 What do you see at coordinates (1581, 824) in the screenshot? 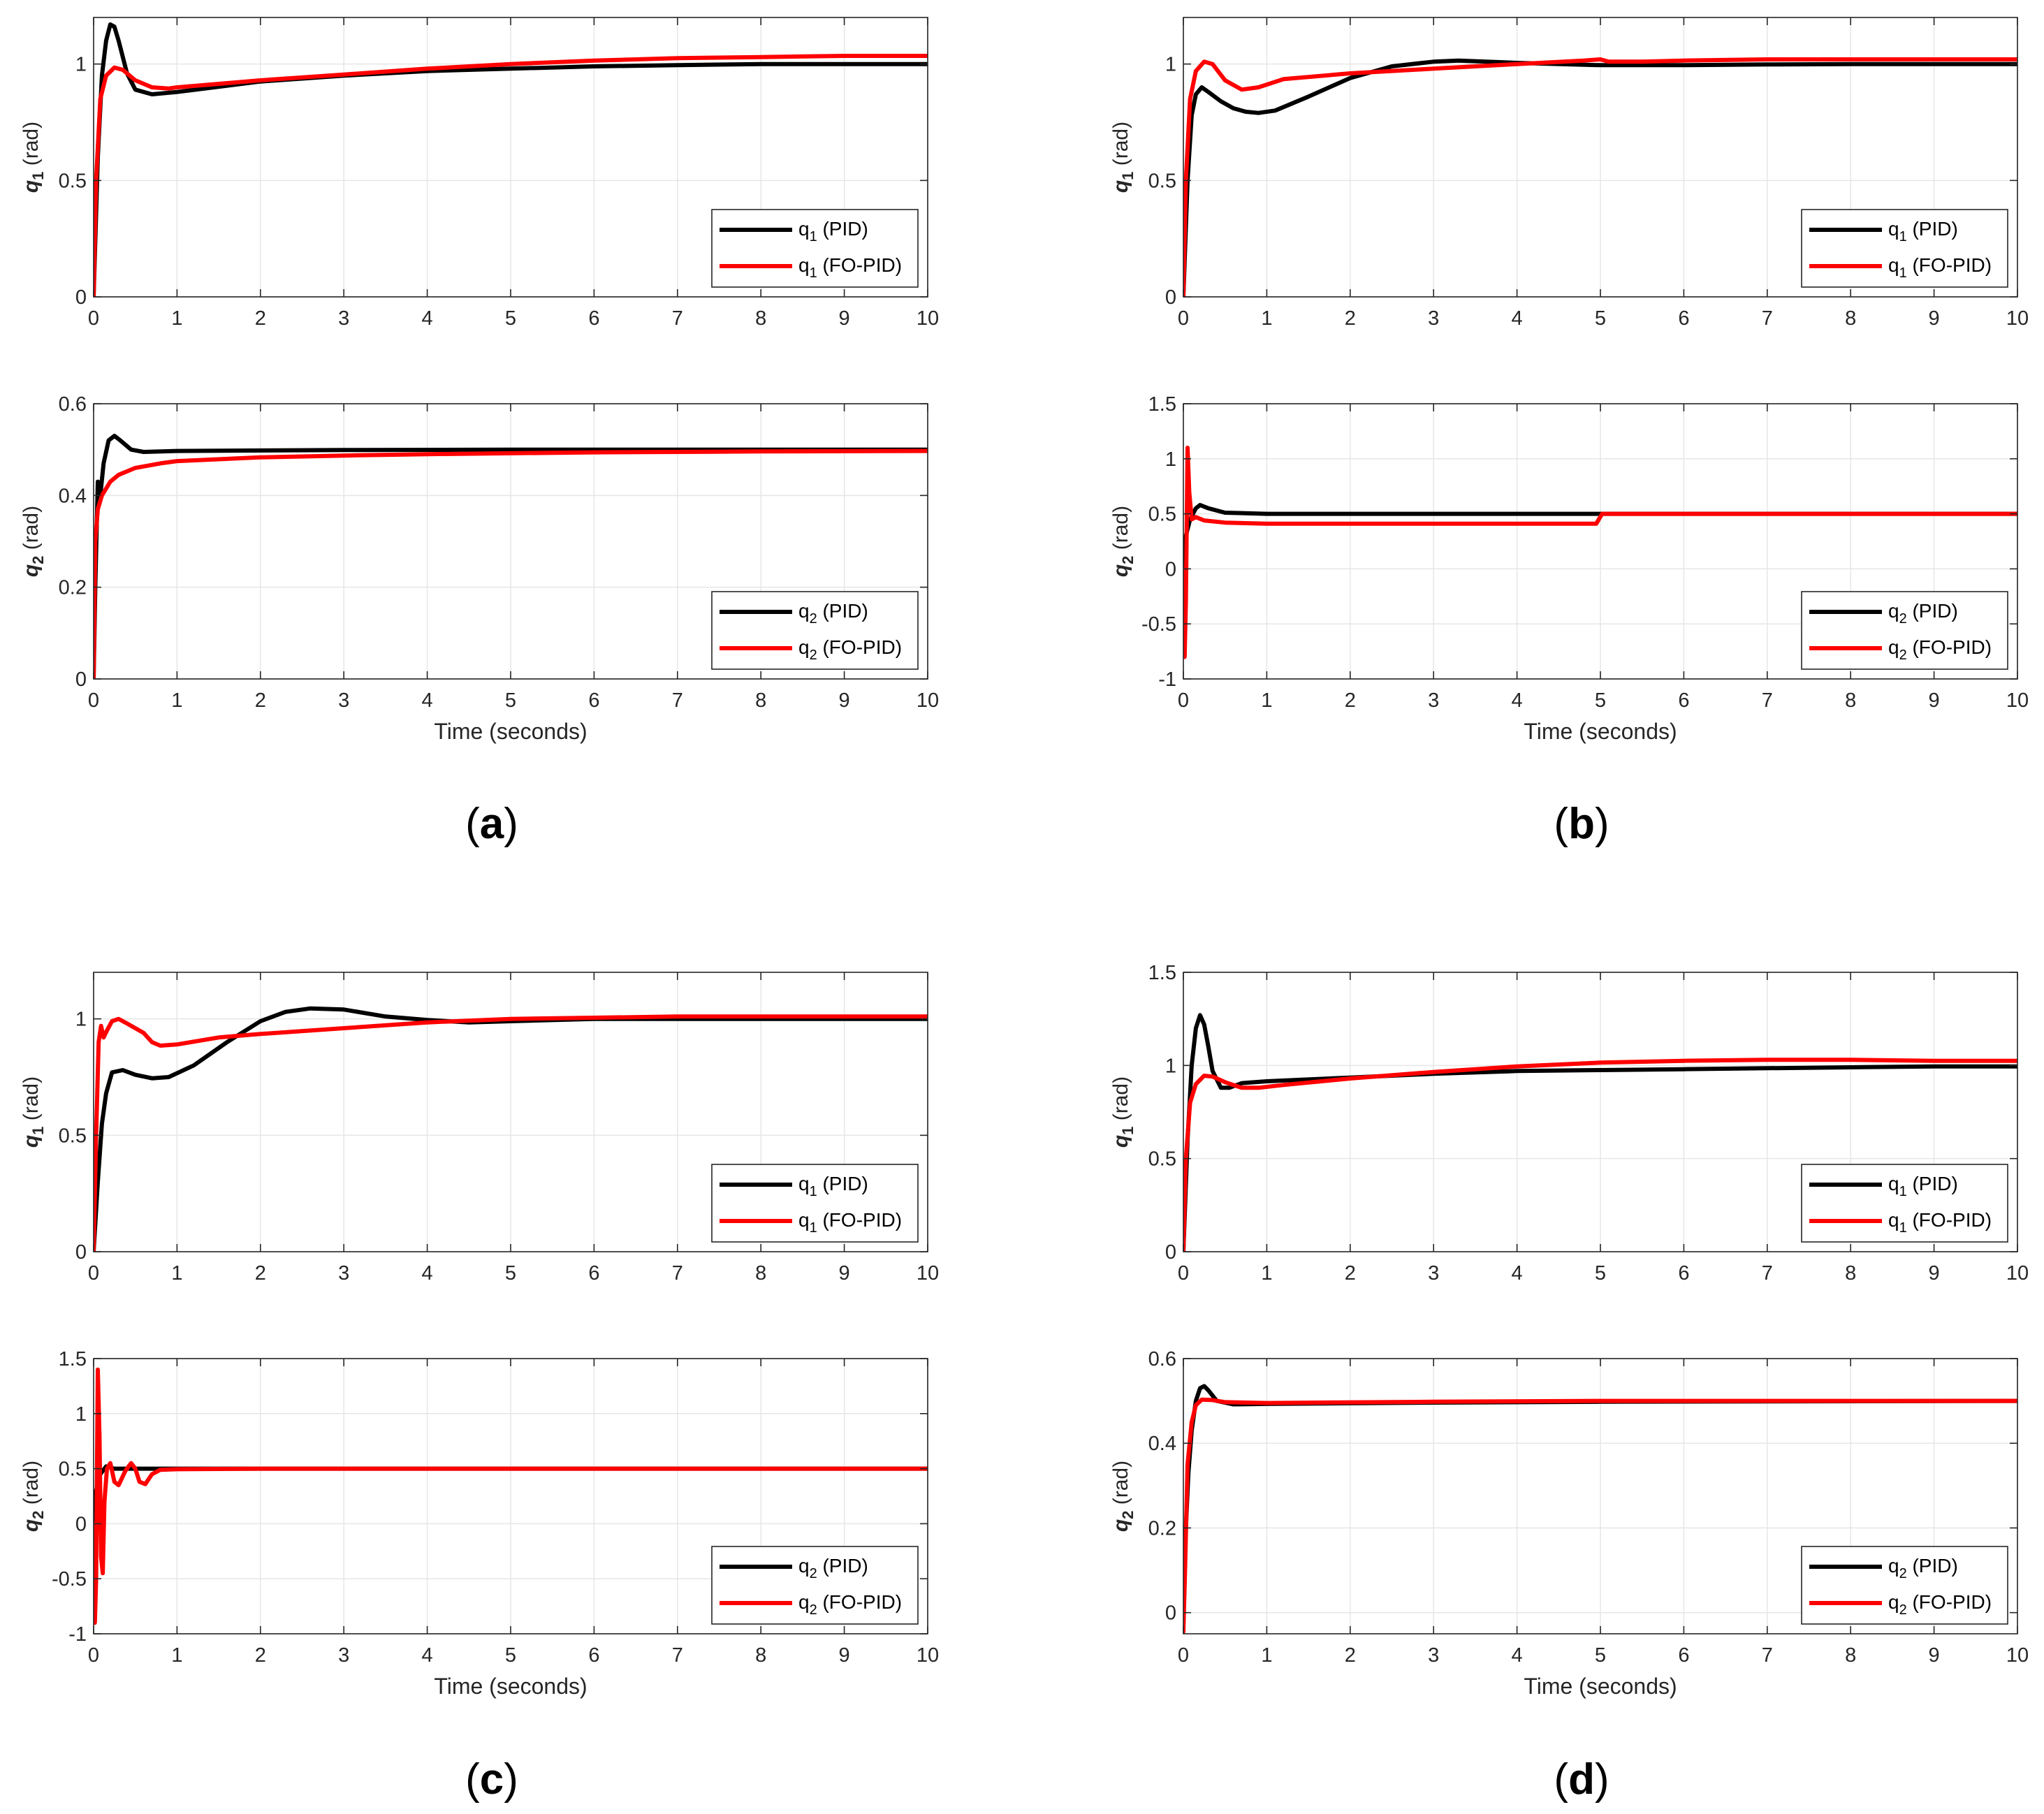
I see `panel-label-b: (b)` at bounding box center [1581, 824].